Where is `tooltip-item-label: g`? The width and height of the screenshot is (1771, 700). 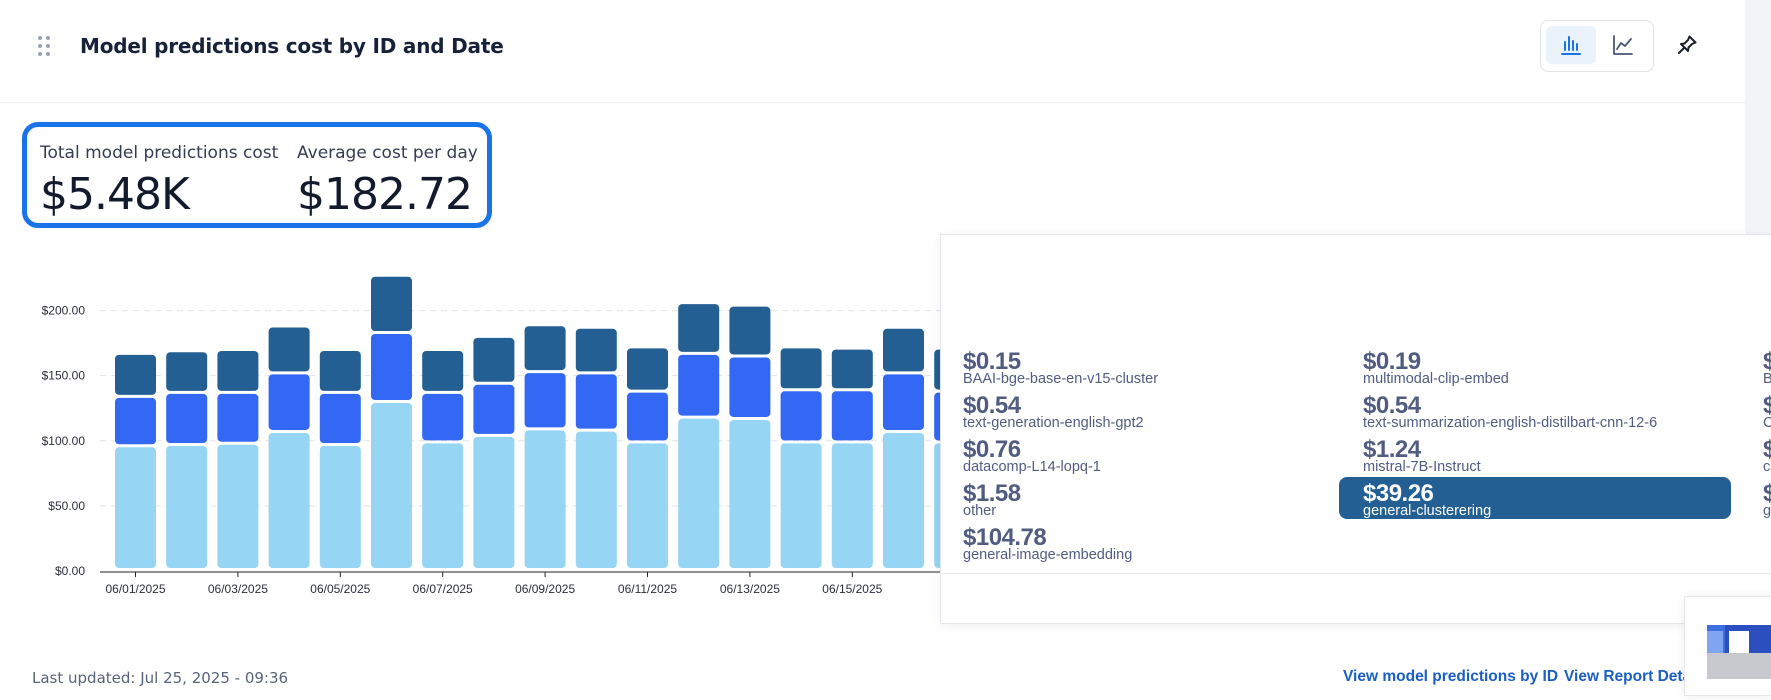
tooltip-item-label: g is located at coordinates (1767, 511).